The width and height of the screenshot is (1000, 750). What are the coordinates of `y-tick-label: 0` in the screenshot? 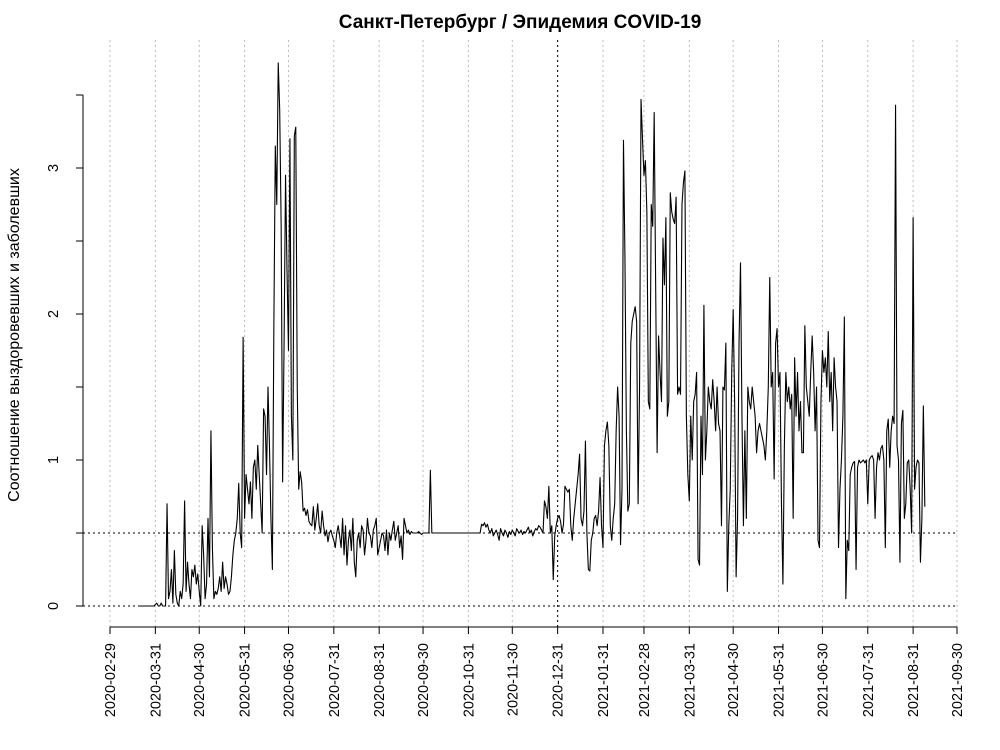 It's located at (54, 606).